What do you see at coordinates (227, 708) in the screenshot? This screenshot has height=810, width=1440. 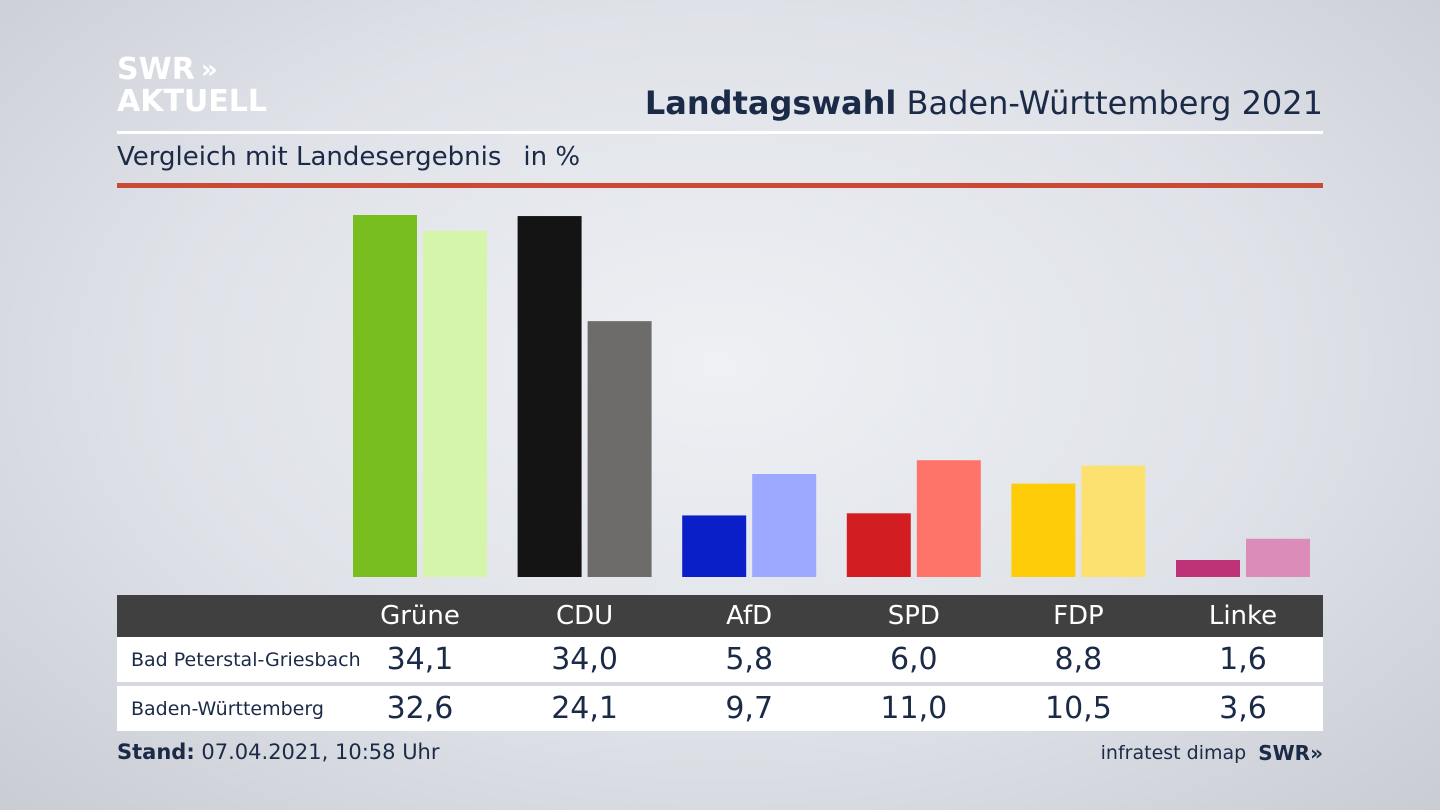 I see `row-label: Baden-Württemberg` at bounding box center [227, 708].